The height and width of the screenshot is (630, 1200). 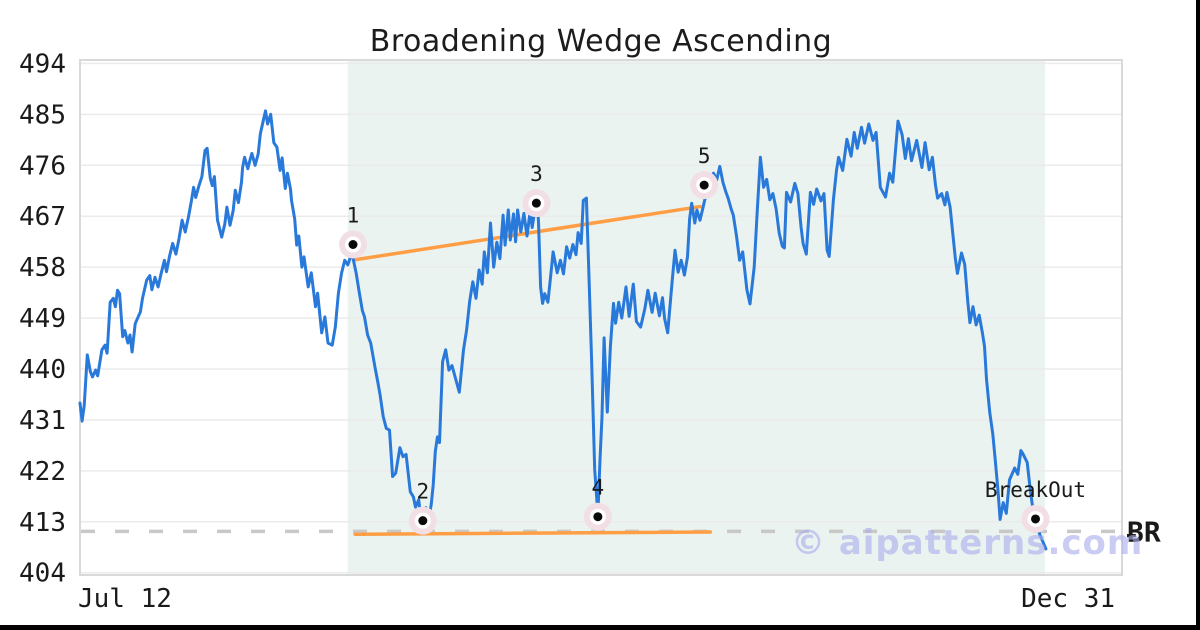 What do you see at coordinates (42, 115) in the screenshot?
I see `y-tick-label: 485` at bounding box center [42, 115].